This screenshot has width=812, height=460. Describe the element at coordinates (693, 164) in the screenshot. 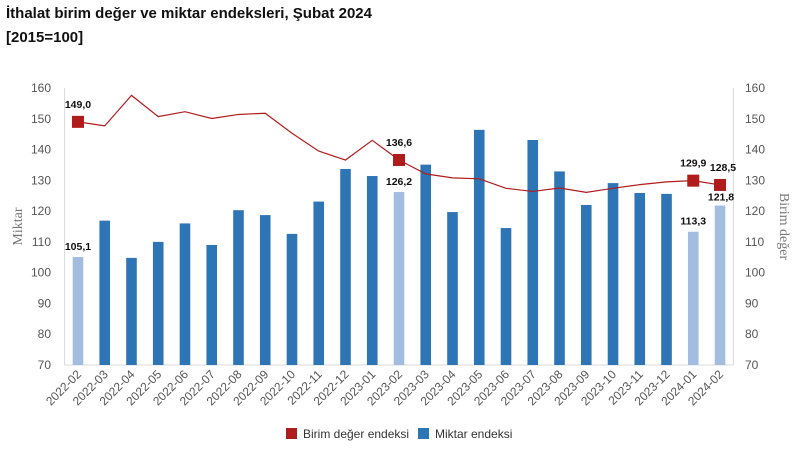

I see `line-data-label: 129,9` at that location.